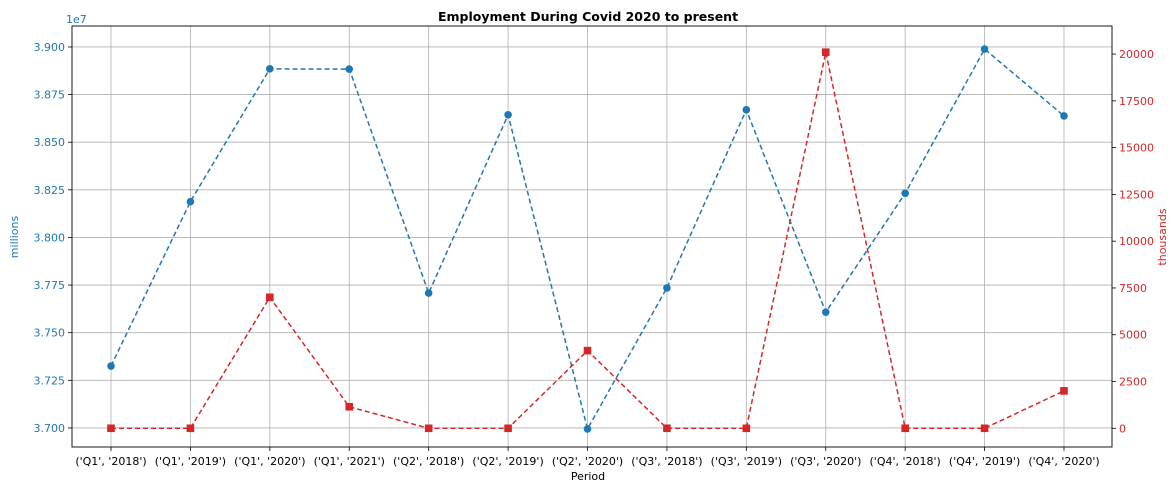 This screenshot has height=484, width=1171. I want to click on left-tick-label: 3.850, so click(50, 142).